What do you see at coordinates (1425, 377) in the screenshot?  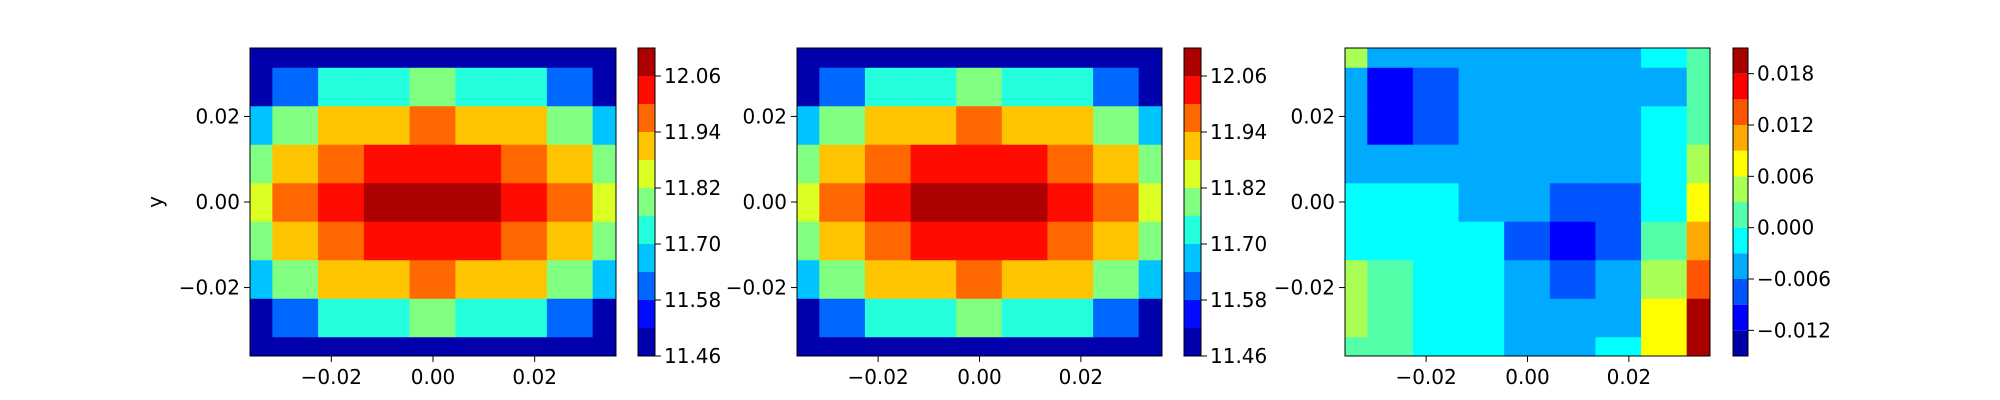 I see `x-tick-label: −0.02` at bounding box center [1425, 377].